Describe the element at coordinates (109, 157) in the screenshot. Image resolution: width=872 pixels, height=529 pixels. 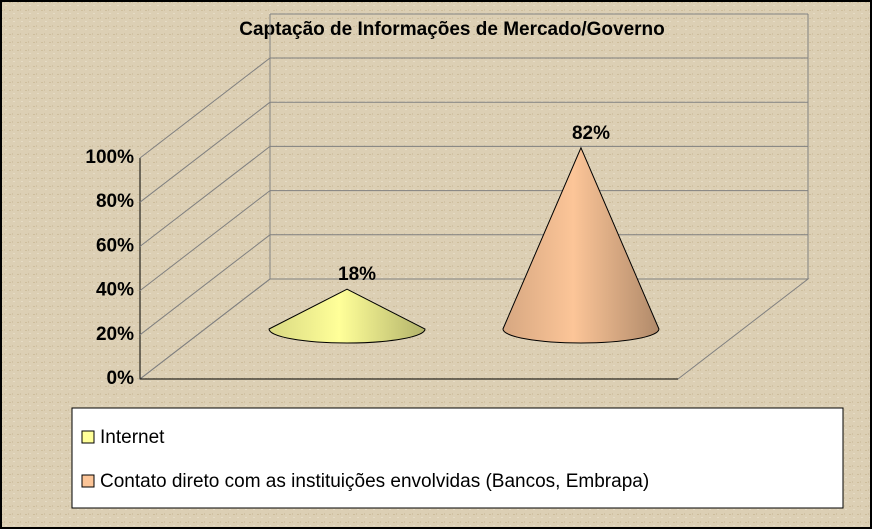
I see `y-tick-label: 100%` at that location.